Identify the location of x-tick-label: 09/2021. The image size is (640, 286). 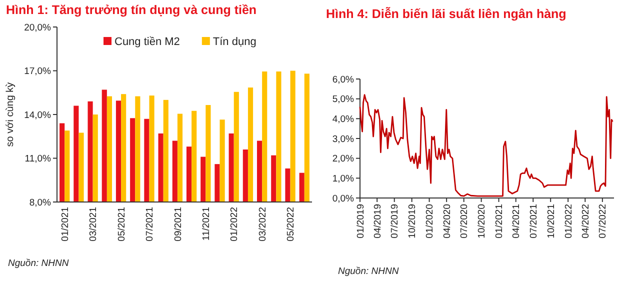
(178, 224).